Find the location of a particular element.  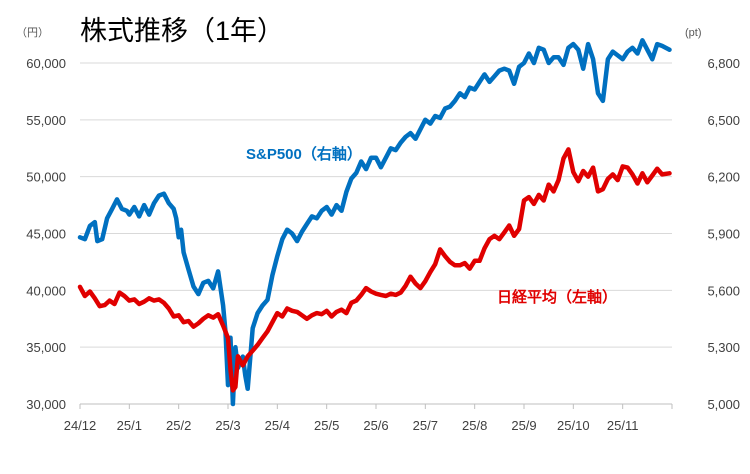

left-tick-label: 45,000 is located at coordinates (46, 234).